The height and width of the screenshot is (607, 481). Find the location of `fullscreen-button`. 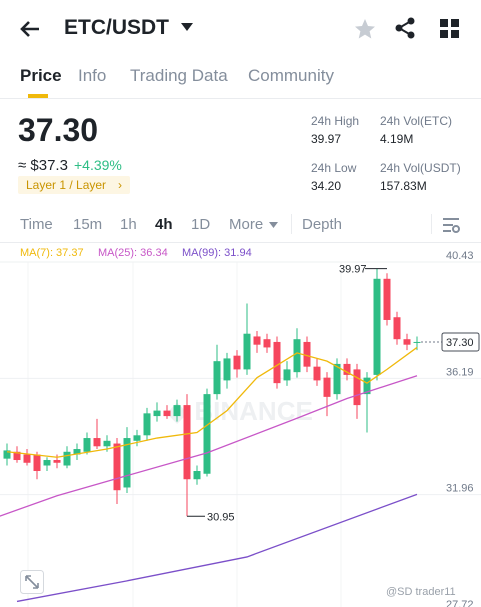

fullscreen-button is located at coordinates (32, 582).